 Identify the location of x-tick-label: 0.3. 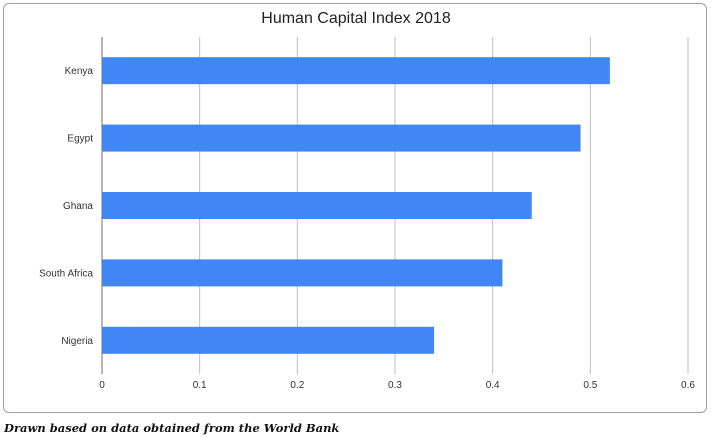
(395, 385).